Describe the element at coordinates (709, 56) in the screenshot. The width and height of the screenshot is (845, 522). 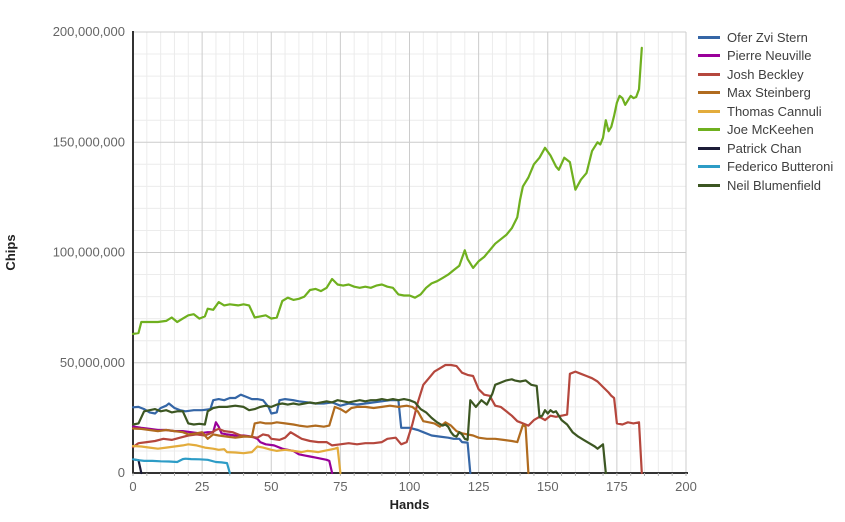
I see `legend-swatch-pierre-neuville` at that location.